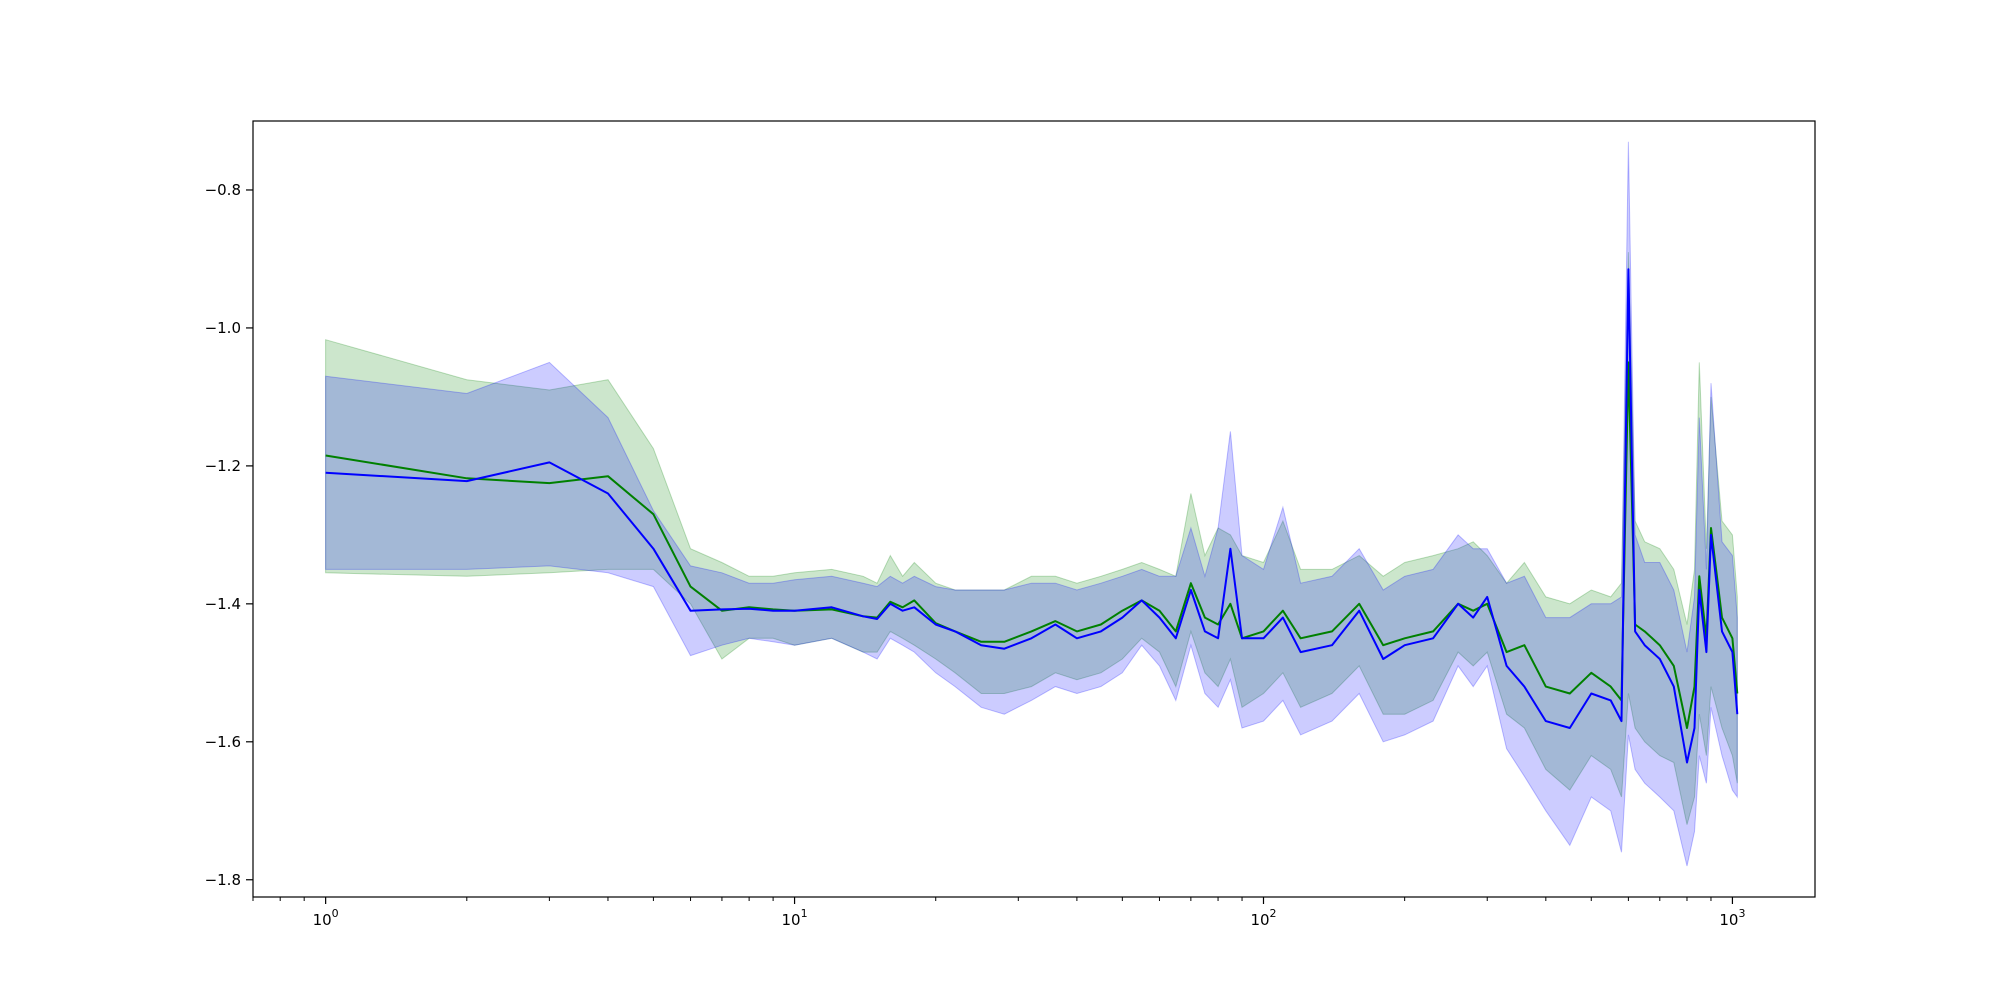 This screenshot has height=1000, width=2000. What do you see at coordinates (223, 880) in the screenshot?
I see `y-tick-label: −1.8` at bounding box center [223, 880].